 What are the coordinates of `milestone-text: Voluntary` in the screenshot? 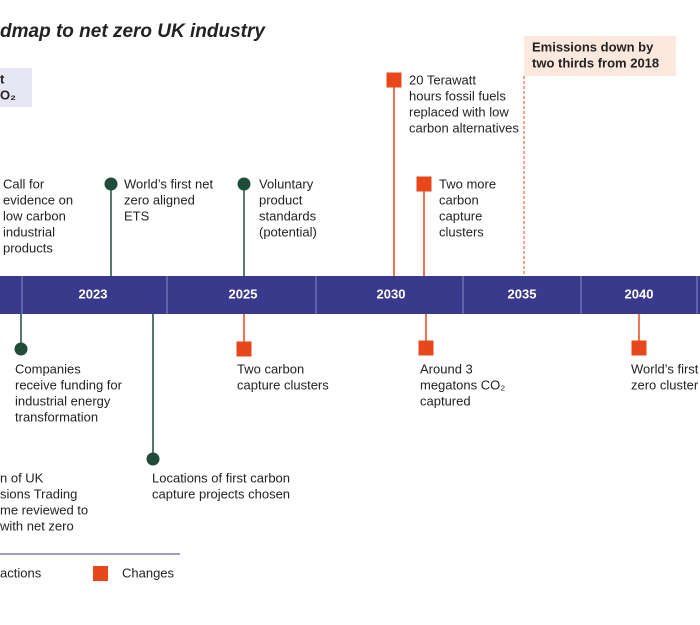 It's located at (286, 183).